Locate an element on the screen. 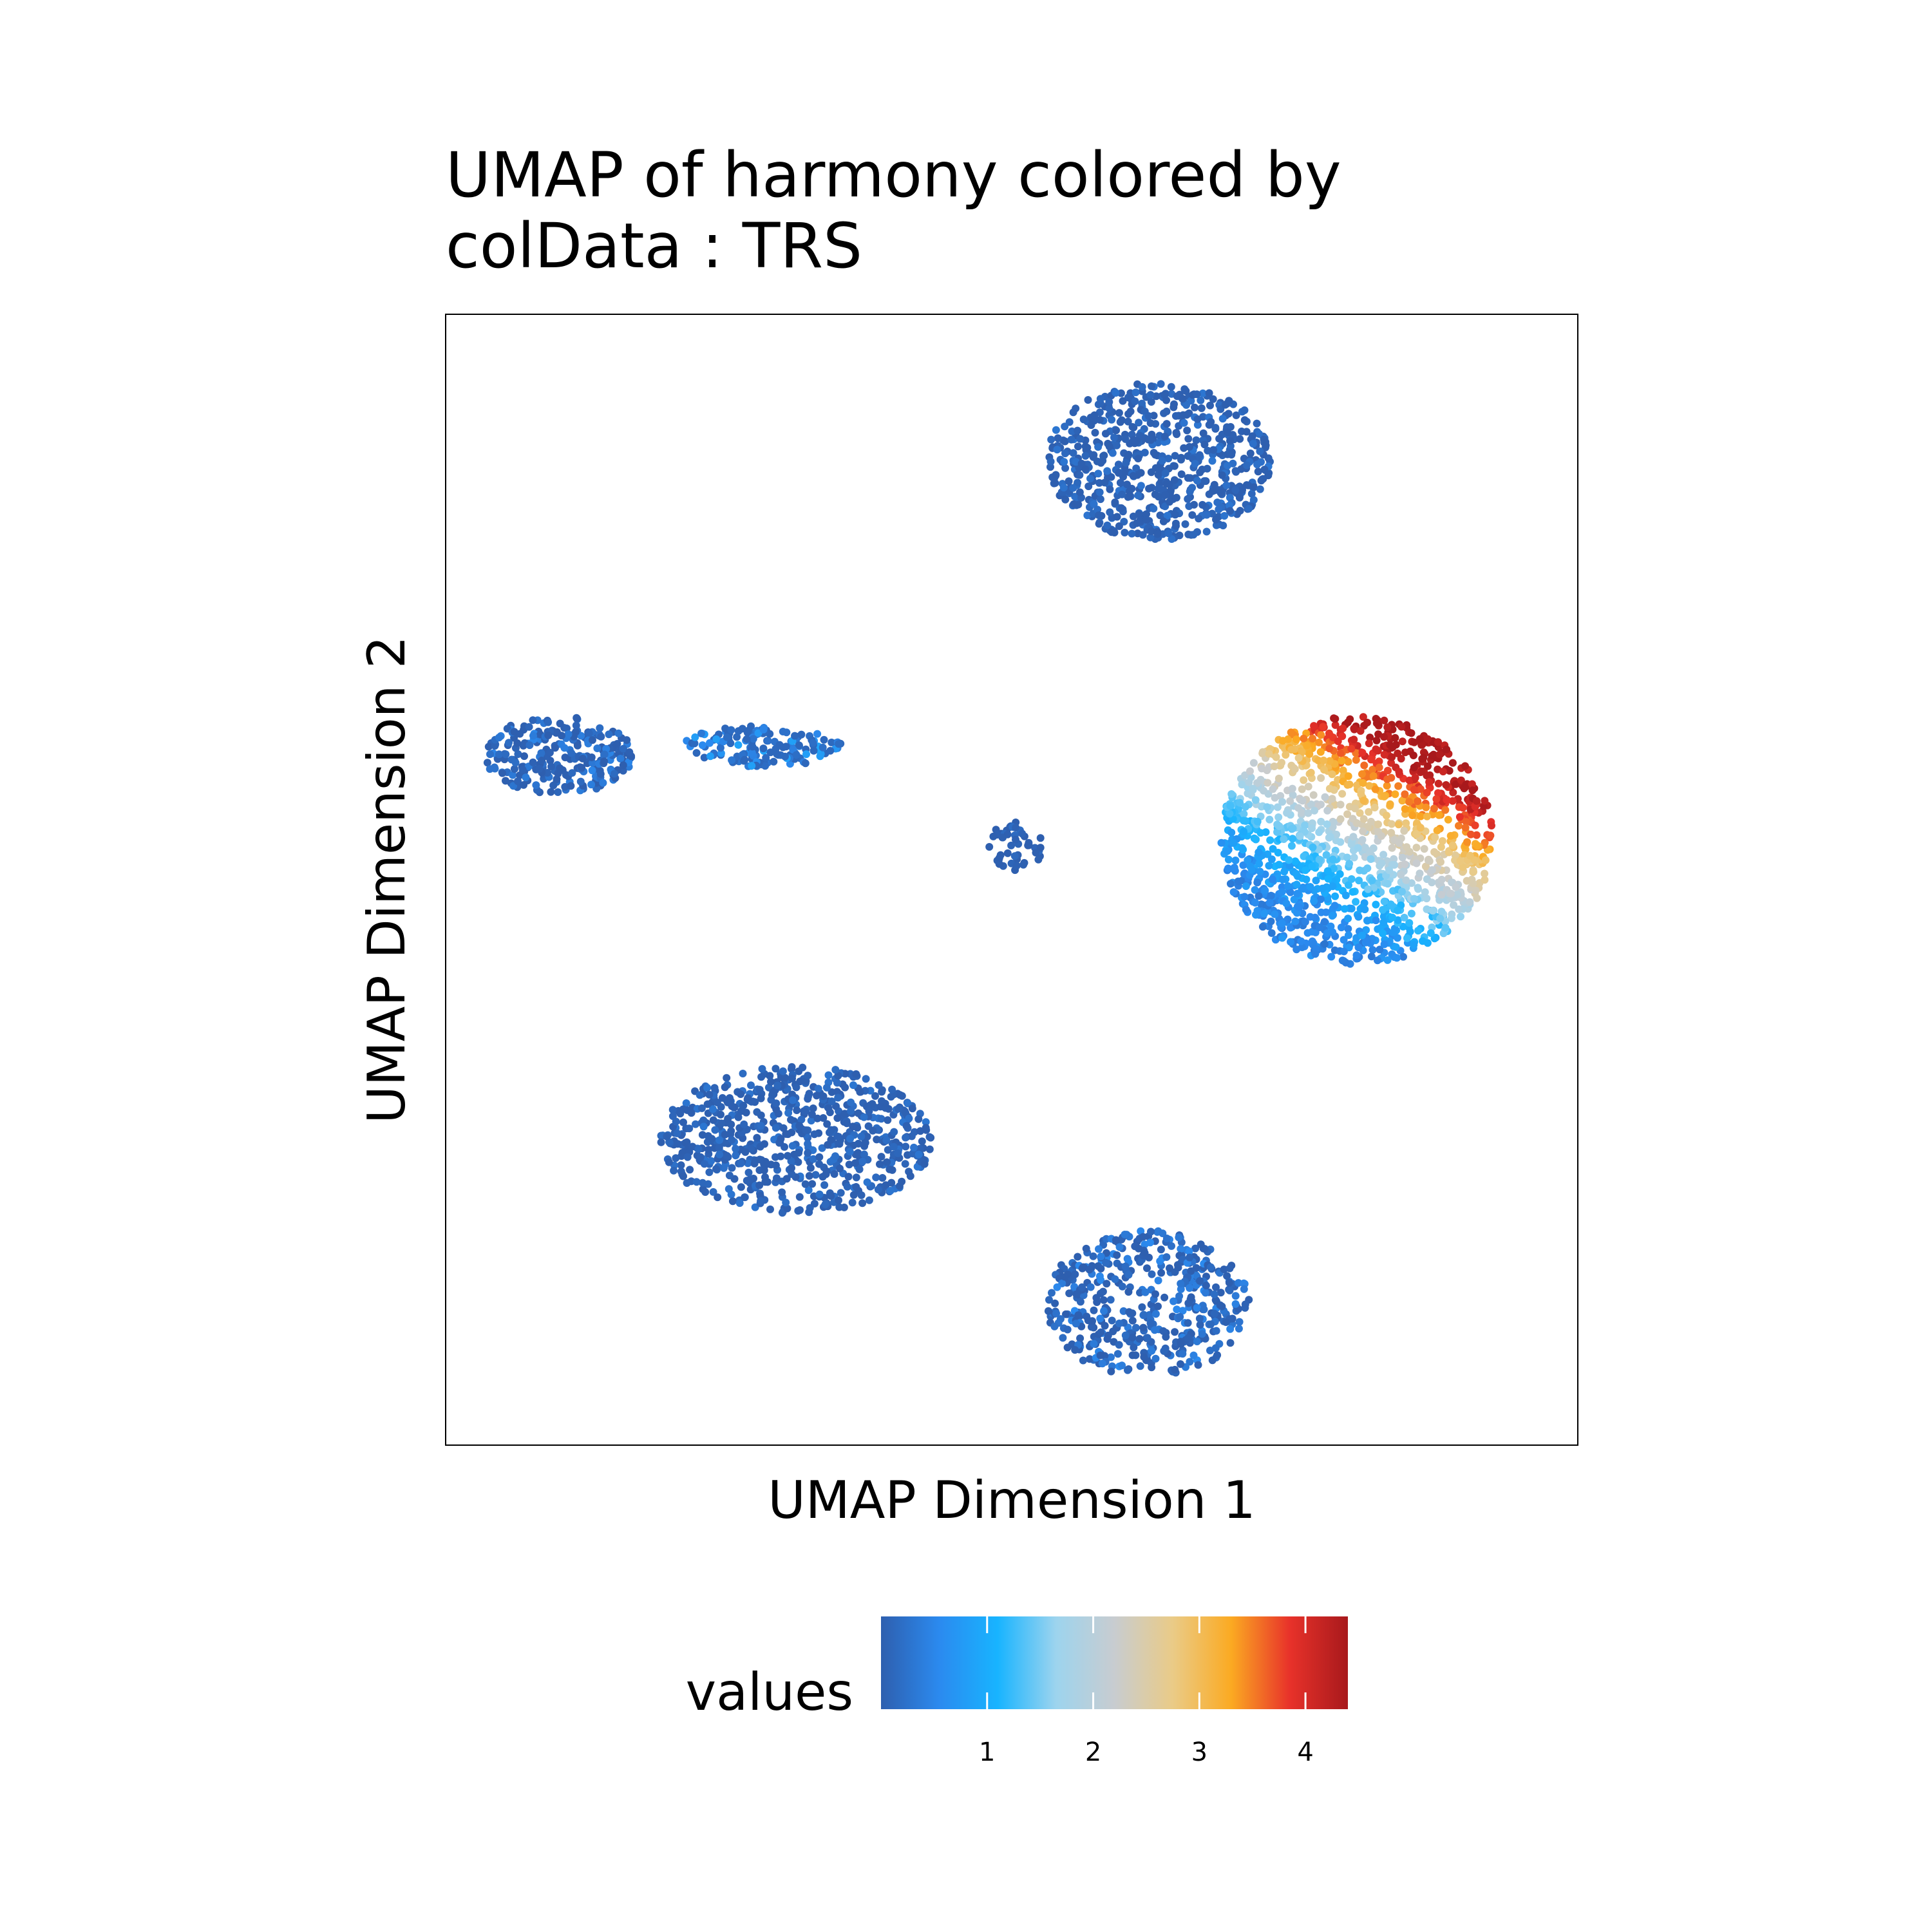 Image resolution: width=1932 pixels, height=1932 pixels. scatter-point-small is located at coordinates (1017, 866).